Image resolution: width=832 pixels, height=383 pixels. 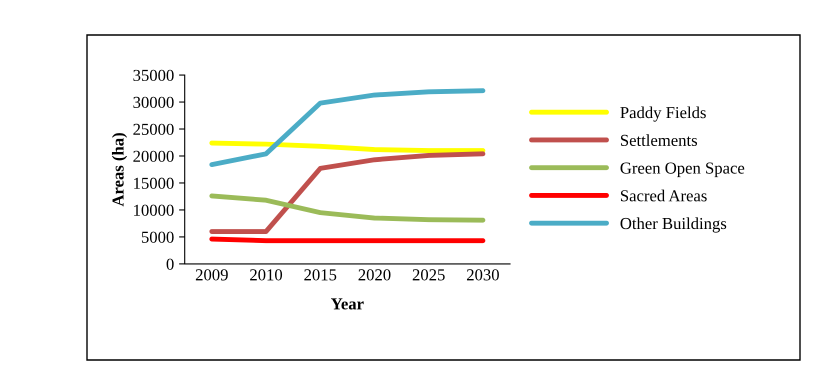 I want to click on x-tick-label: 2030, so click(x=482, y=274).